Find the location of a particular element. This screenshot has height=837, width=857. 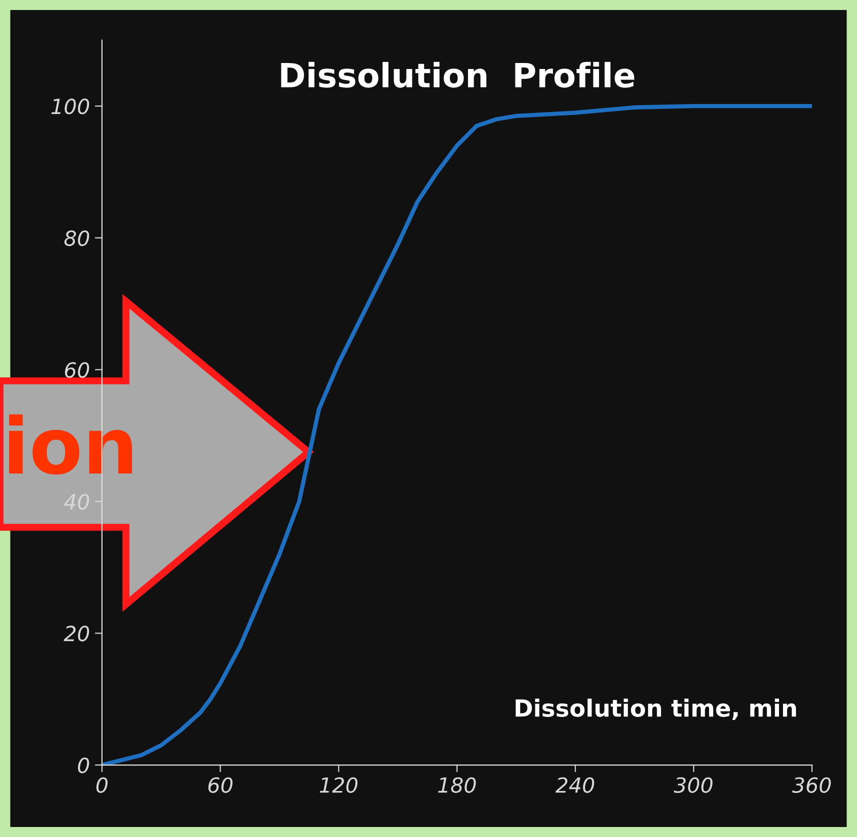

x-tick-label: 240 is located at coordinates (575, 785).